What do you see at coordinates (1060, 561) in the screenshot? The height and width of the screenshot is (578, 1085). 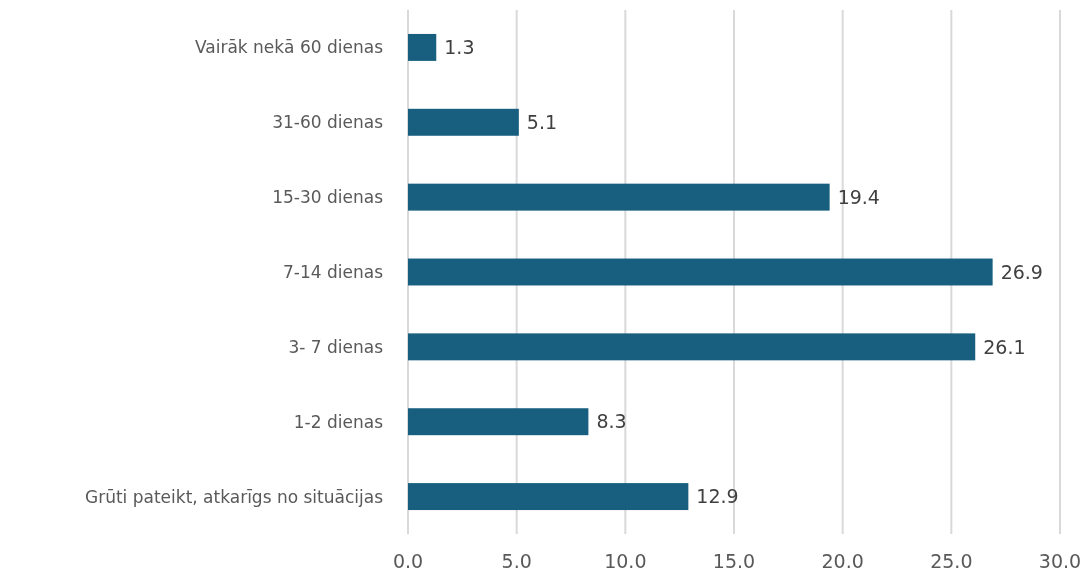 I see `x-tick-label: 30.0` at bounding box center [1060, 561].